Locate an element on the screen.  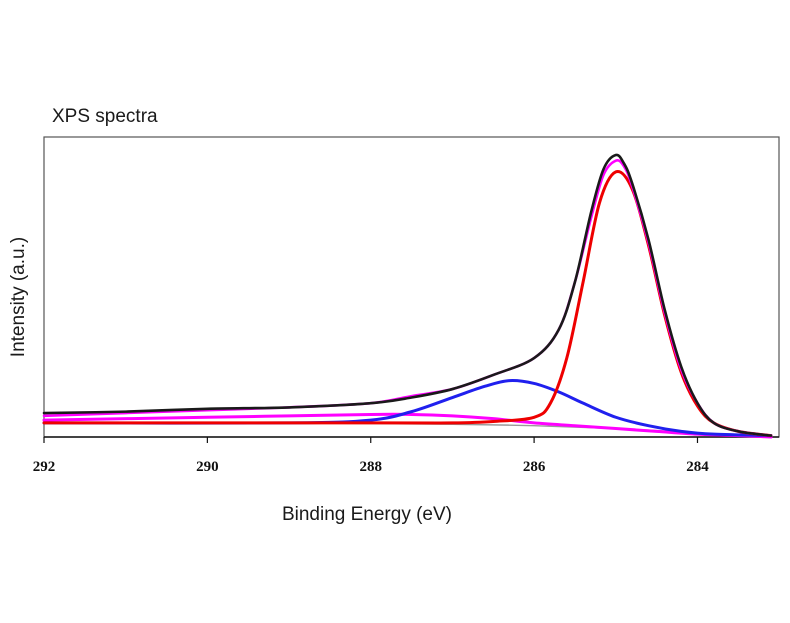
x-tick-label: 288 is located at coordinates (370, 467).